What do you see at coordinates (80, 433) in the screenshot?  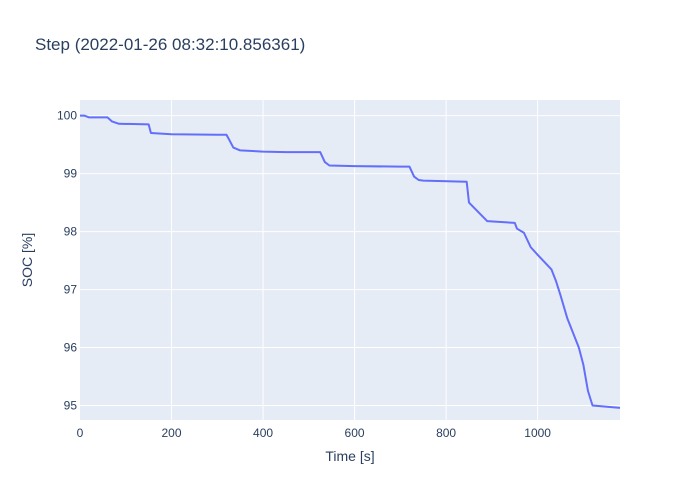 I see `x-tick-label: 0` at bounding box center [80, 433].